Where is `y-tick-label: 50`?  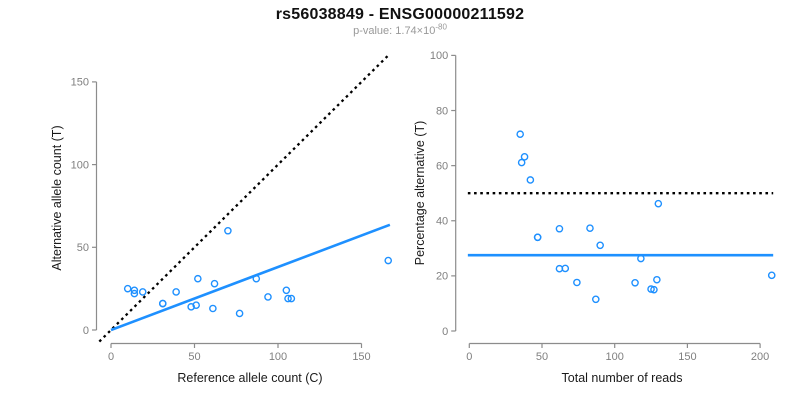 y-tick-label: 50 is located at coordinates (83, 248).